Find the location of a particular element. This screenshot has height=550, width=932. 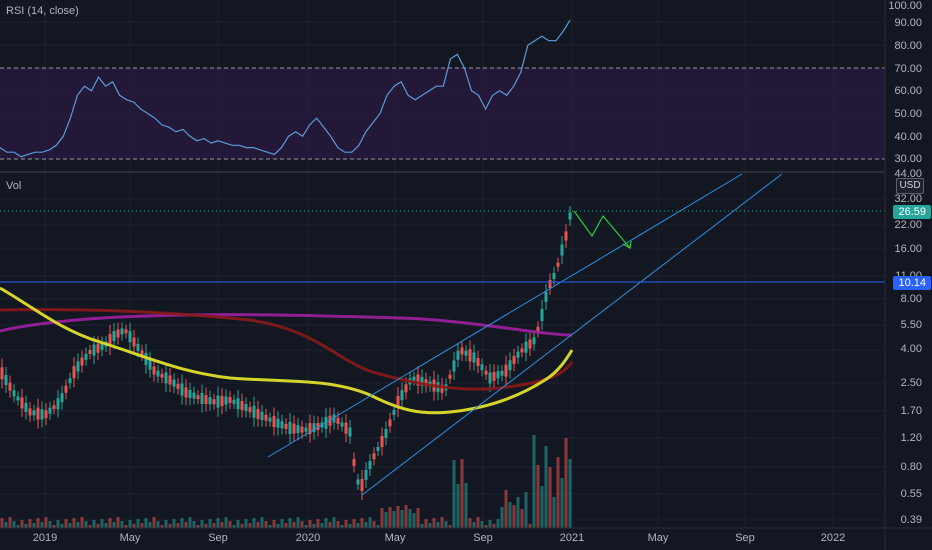

volume-indicator-label: Vol is located at coordinates (14, 186).